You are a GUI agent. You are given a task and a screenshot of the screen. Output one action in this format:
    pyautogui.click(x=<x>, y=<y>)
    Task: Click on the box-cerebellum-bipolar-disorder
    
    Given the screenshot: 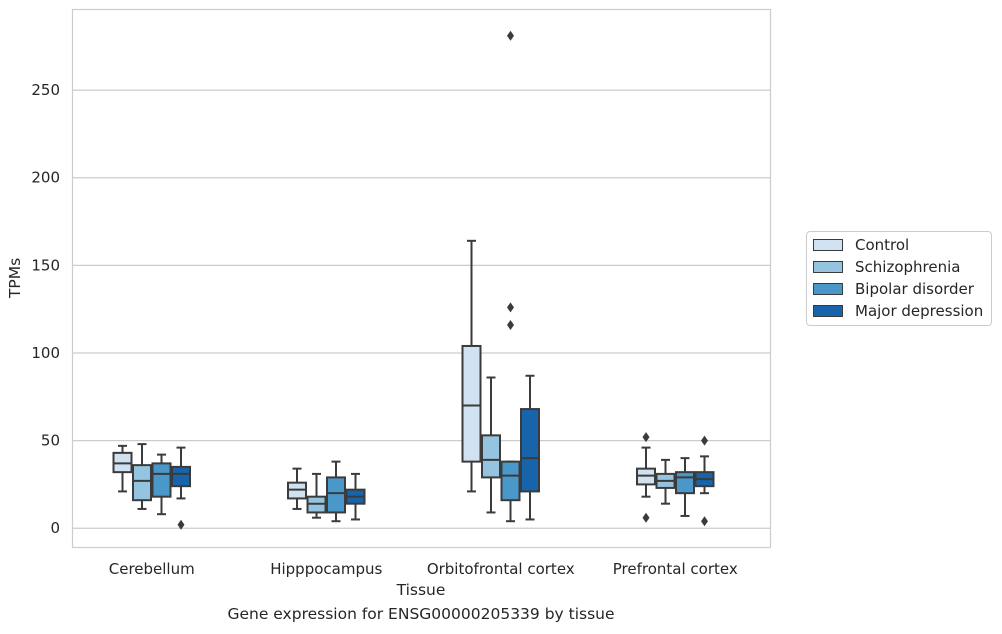 What is the action you would take?
    pyautogui.click(x=161, y=484)
    